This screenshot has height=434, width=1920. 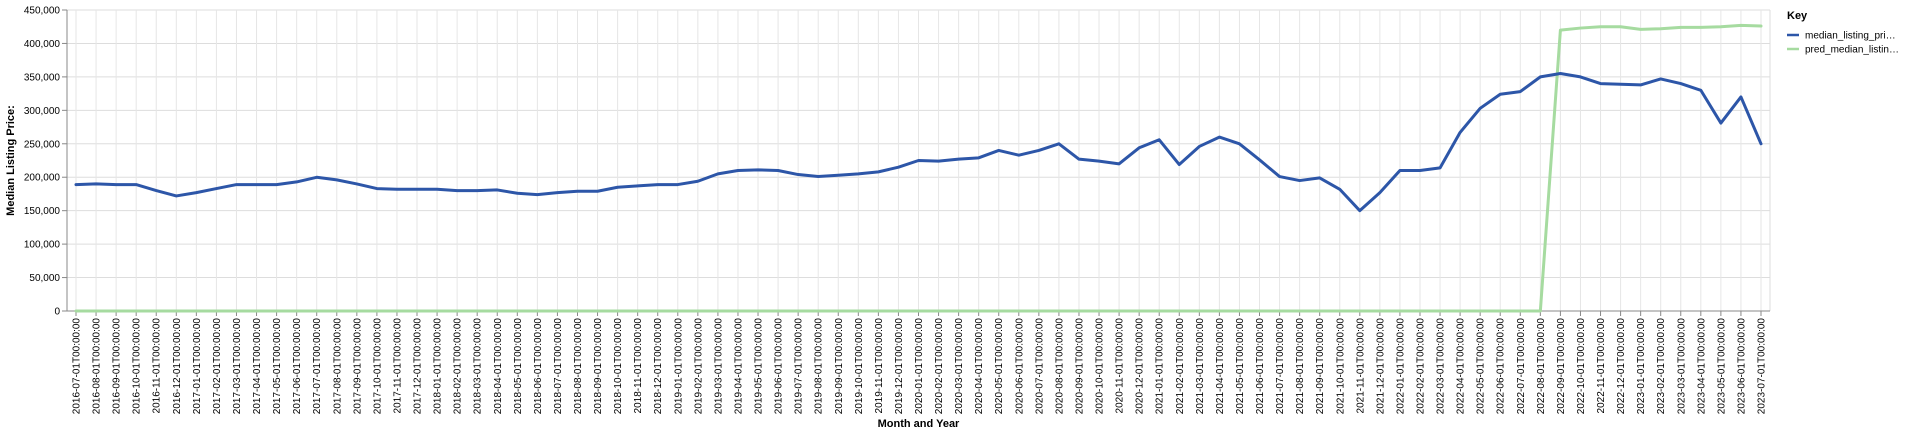 What do you see at coordinates (1260, 366) in the screenshot?
I see `x-tick-label: 2021-06-01T00:00:00` at bounding box center [1260, 366].